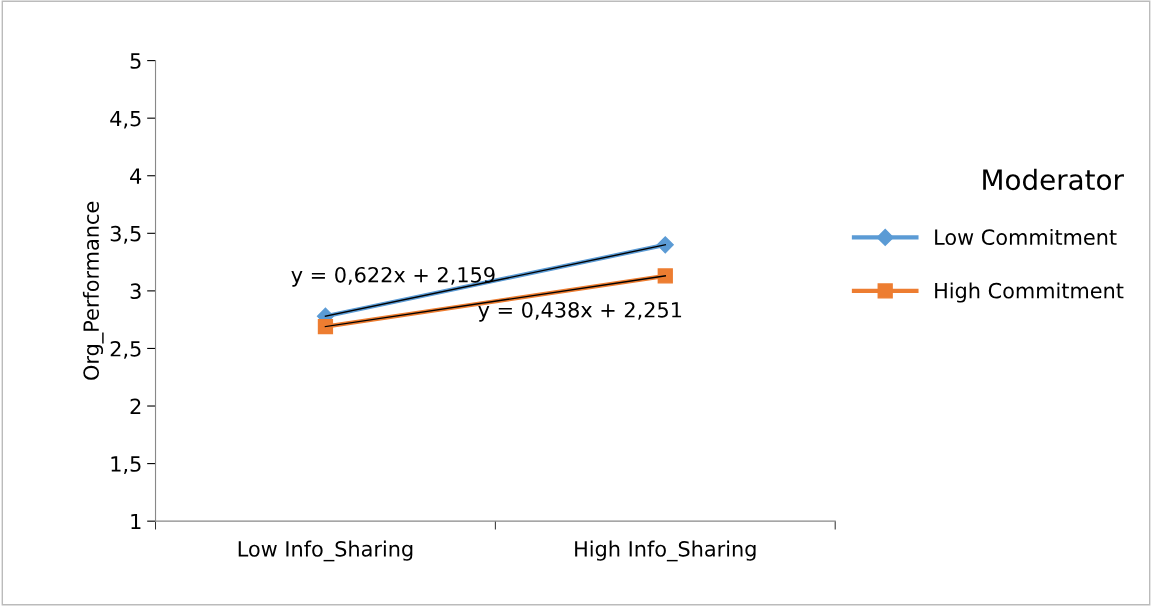 The width and height of the screenshot is (1152, 606). Describe the element at coordinates (126, 465) in the screenshot. I see `y-tick-label: 1,5` at that location.